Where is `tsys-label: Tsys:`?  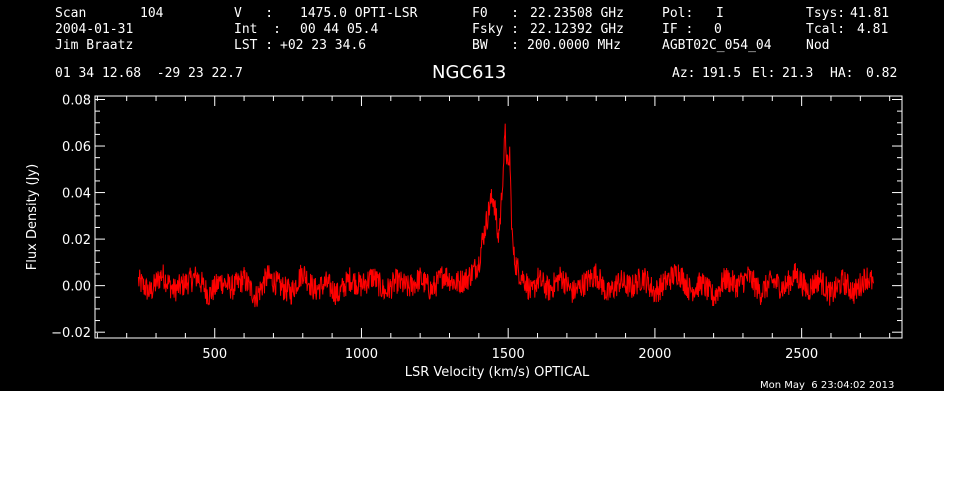 tsys-label: Tsys: is located at coordinates (826, 13).